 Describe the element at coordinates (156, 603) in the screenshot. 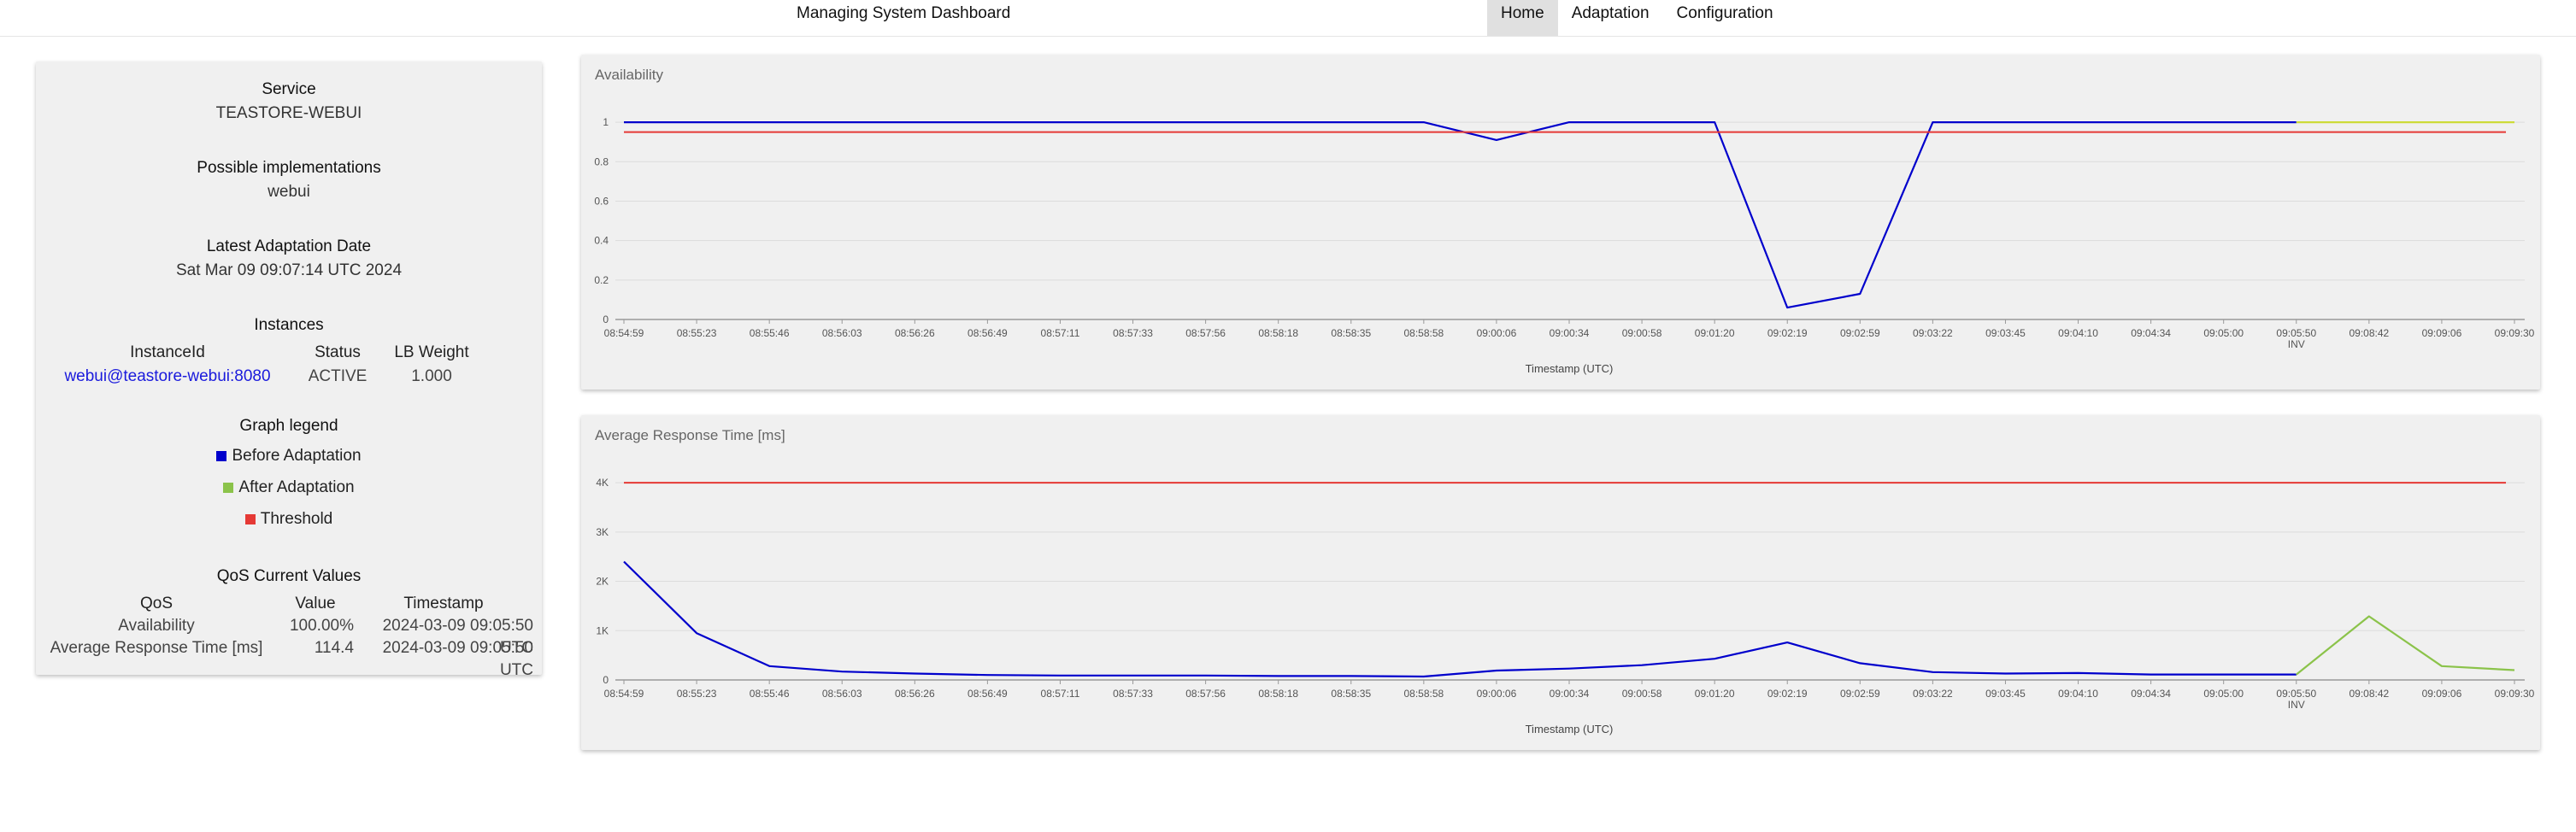

I see `qos-header-name: QoS` at that location.